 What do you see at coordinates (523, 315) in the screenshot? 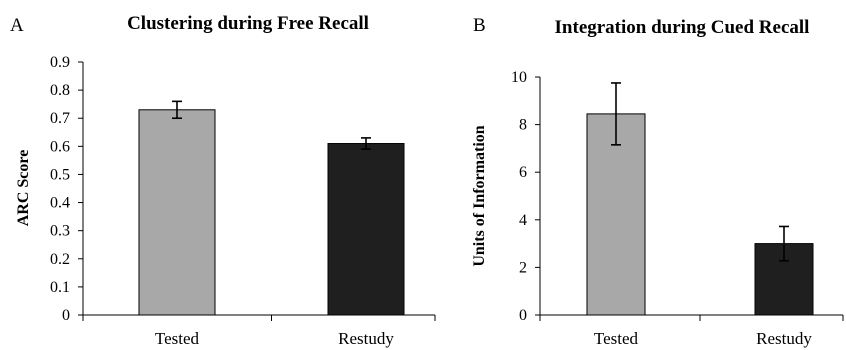
I see `y-tick-label-b: 0` at bounding box center [523, 315].